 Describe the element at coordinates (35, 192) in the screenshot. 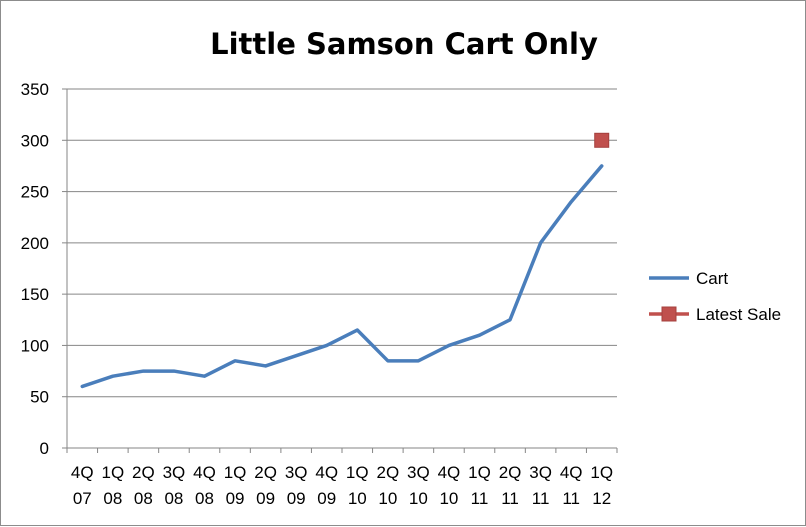

I see `y-tick-label: 250` at that location.